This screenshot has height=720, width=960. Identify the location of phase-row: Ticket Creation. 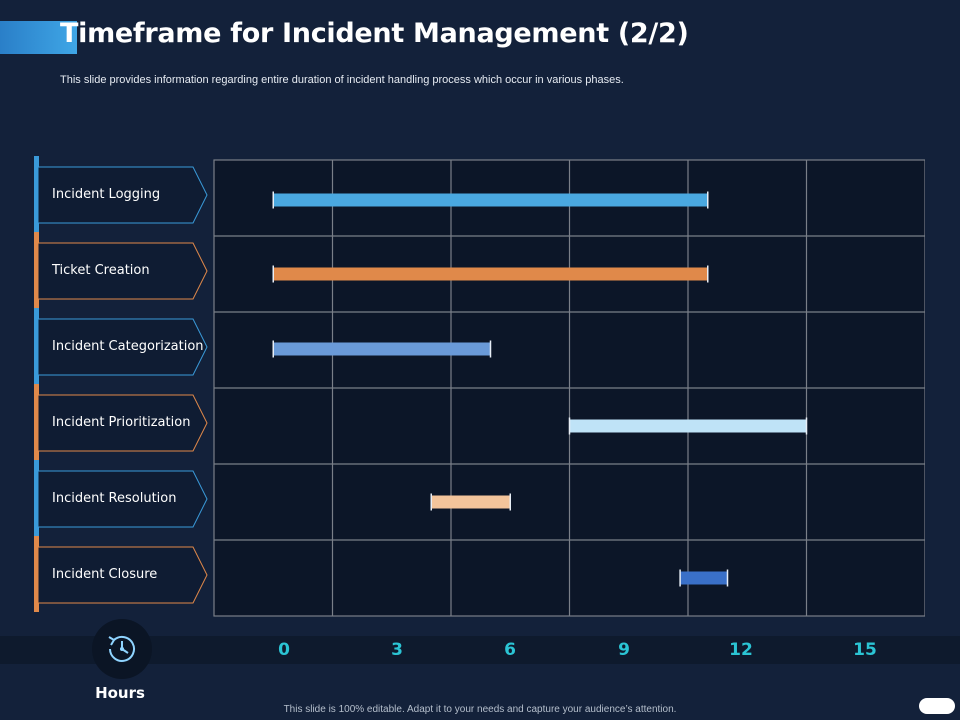
(124, 270).